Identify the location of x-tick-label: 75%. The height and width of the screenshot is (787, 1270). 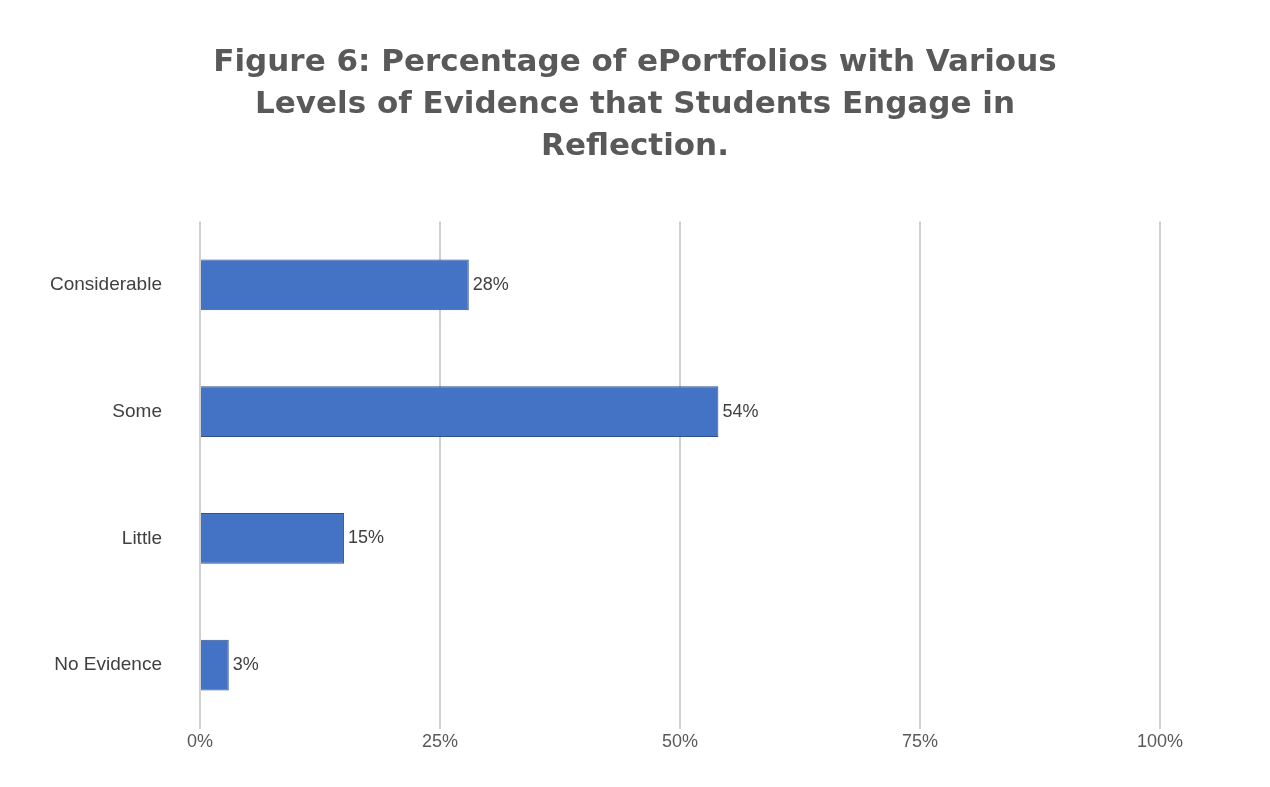
(920, 741).